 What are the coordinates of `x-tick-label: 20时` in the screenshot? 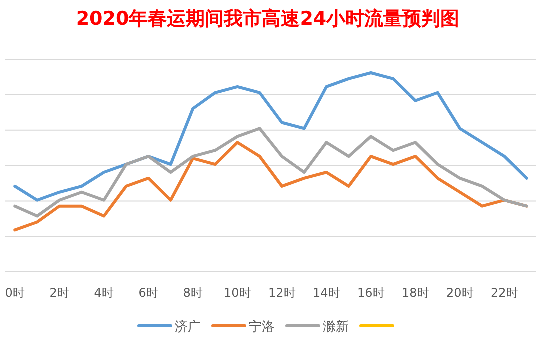 It's located at (460, 293).